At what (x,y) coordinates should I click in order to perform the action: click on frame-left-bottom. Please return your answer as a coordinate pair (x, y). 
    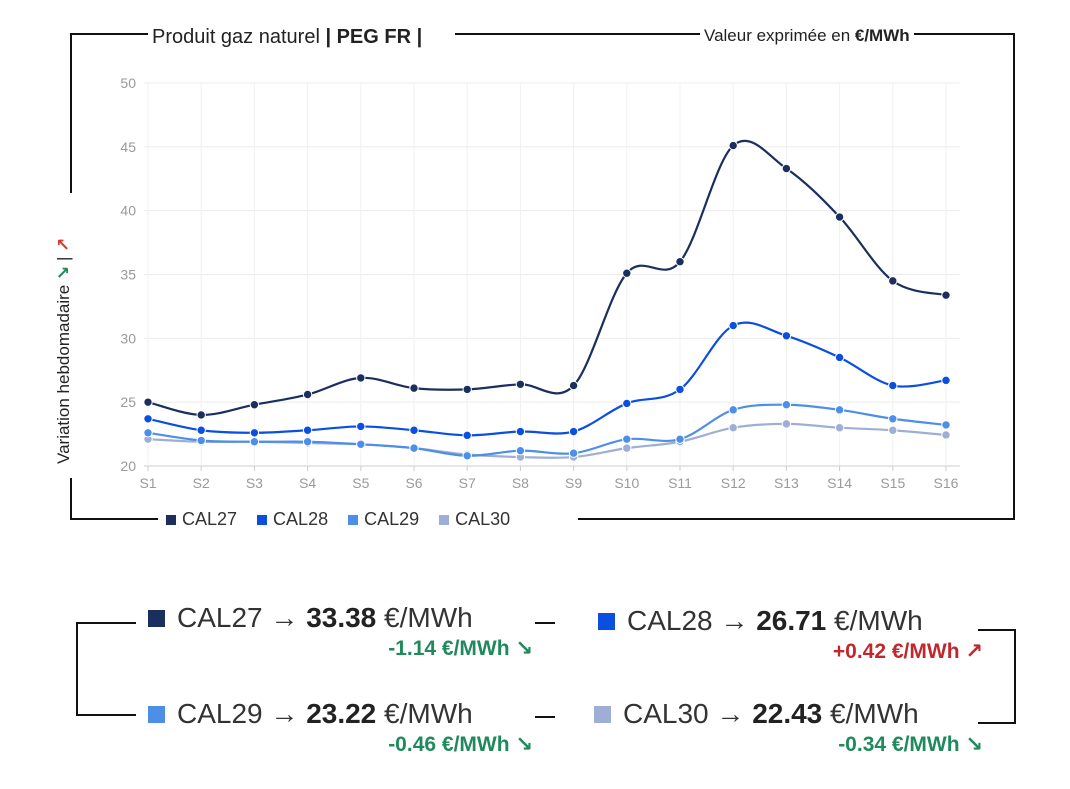
    Looking at the image, I should click on (71, 499).